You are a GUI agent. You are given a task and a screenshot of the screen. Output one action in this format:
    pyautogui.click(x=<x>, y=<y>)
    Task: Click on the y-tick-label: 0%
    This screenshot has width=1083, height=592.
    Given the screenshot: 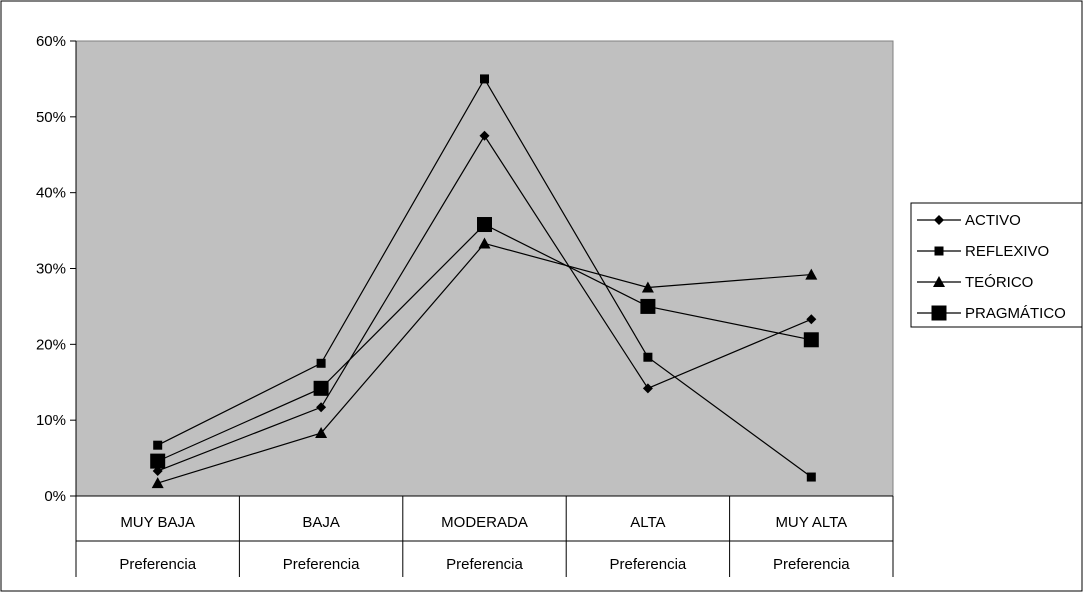 What is the action you would take?
    pyautogui.click(x=55, y=496)
    